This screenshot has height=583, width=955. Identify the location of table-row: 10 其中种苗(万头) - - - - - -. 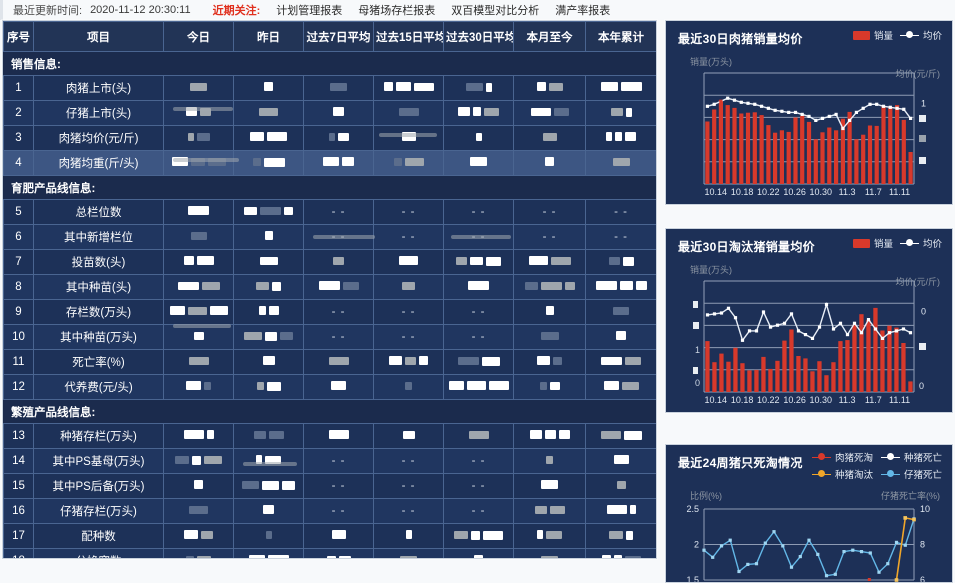
(329, 337).